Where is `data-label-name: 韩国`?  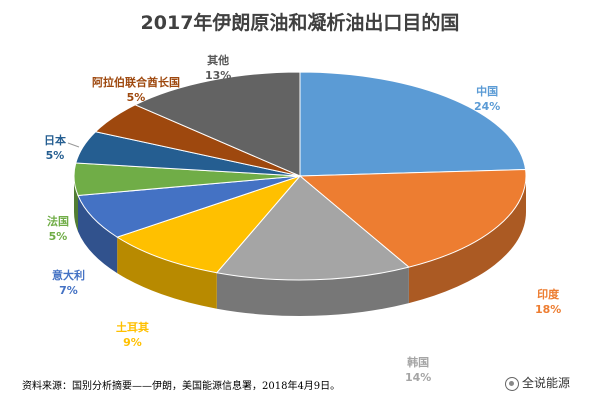
data-label-name: 韩国 is located at coordinates (418, 362).